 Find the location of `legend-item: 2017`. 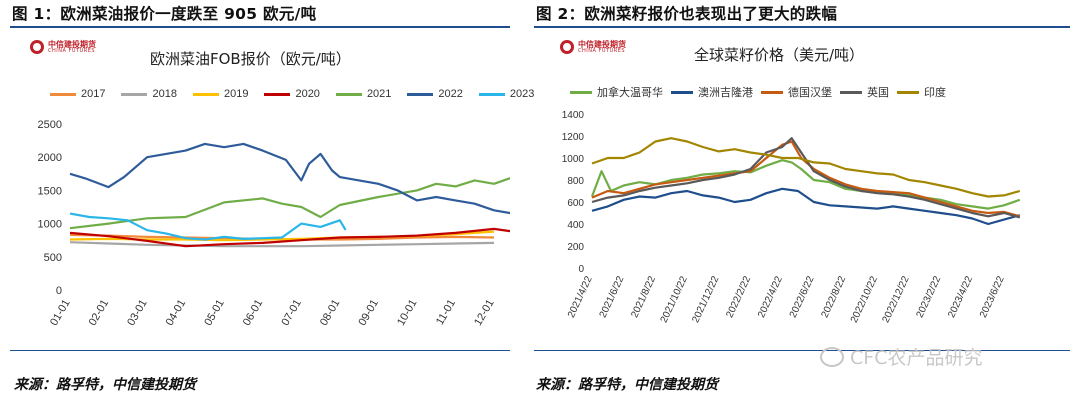

legend-item: 2017 is located at coordinates (77, 94).